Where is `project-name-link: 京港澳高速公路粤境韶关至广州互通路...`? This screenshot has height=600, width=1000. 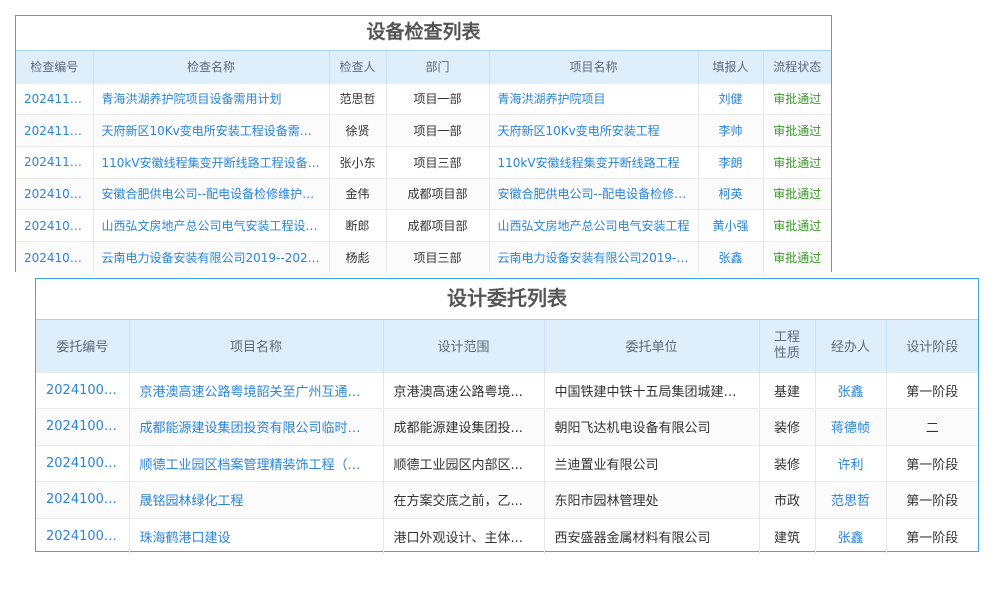 project-name-link: 京港澳高速公路粤境韶关至广州互通路... is located at coordinates (256, 390).